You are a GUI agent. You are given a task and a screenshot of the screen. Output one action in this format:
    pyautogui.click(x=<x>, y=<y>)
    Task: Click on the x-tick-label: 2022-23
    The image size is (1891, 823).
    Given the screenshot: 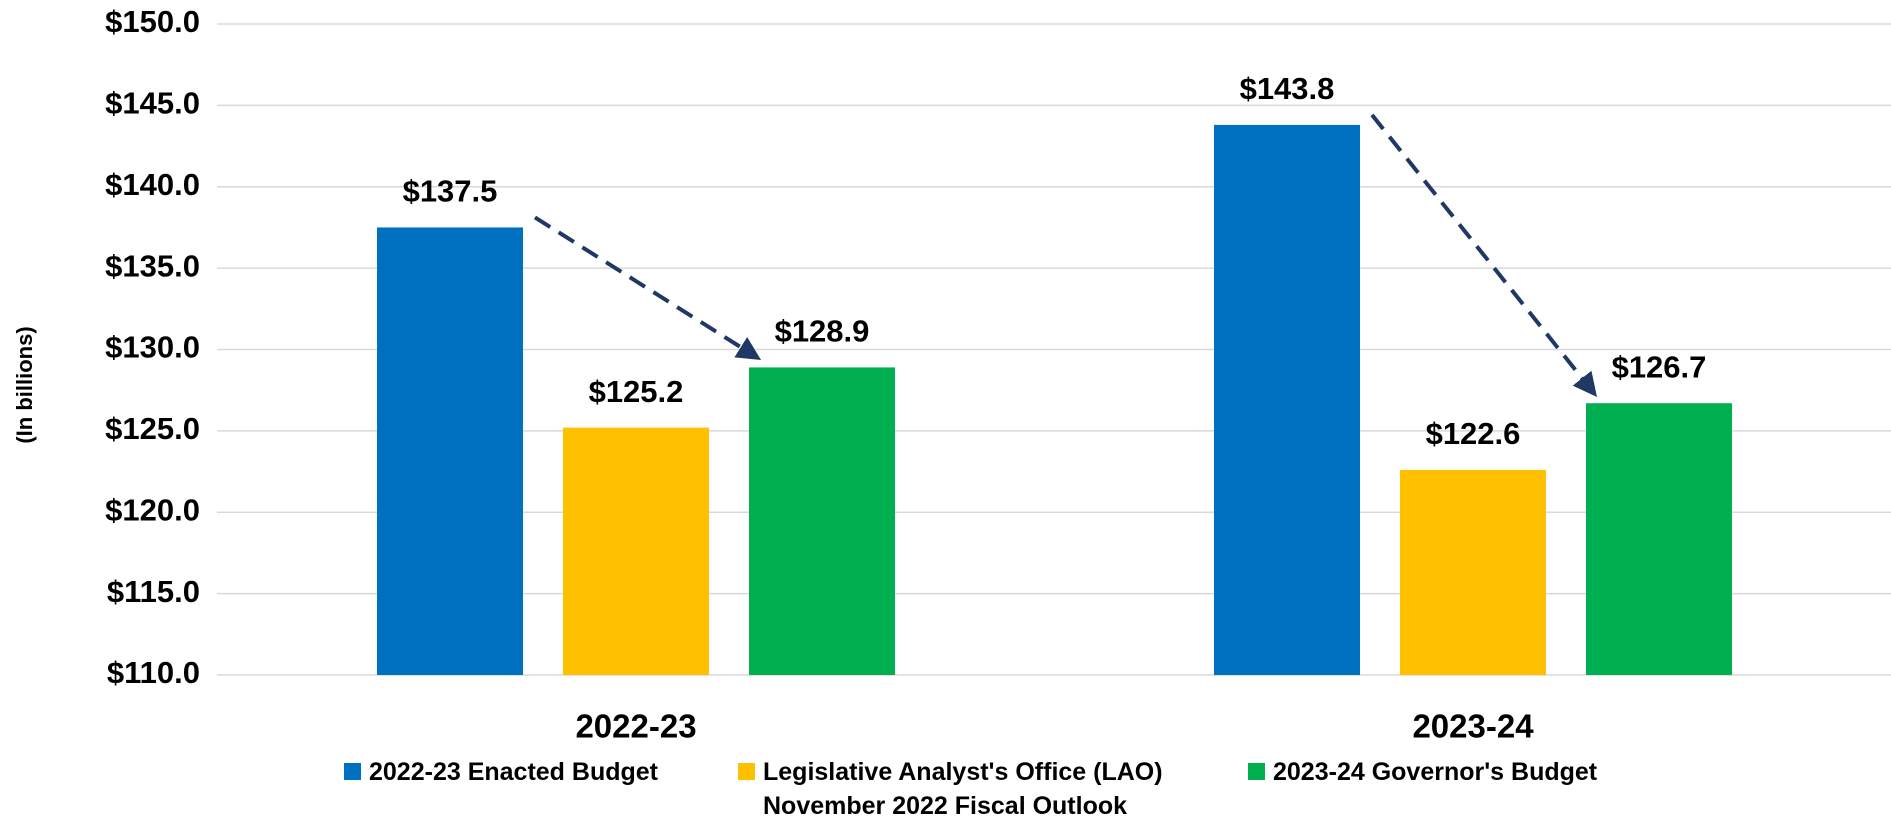 What is the action you would take?
    pyautogui.click(x=635, y=726)
    